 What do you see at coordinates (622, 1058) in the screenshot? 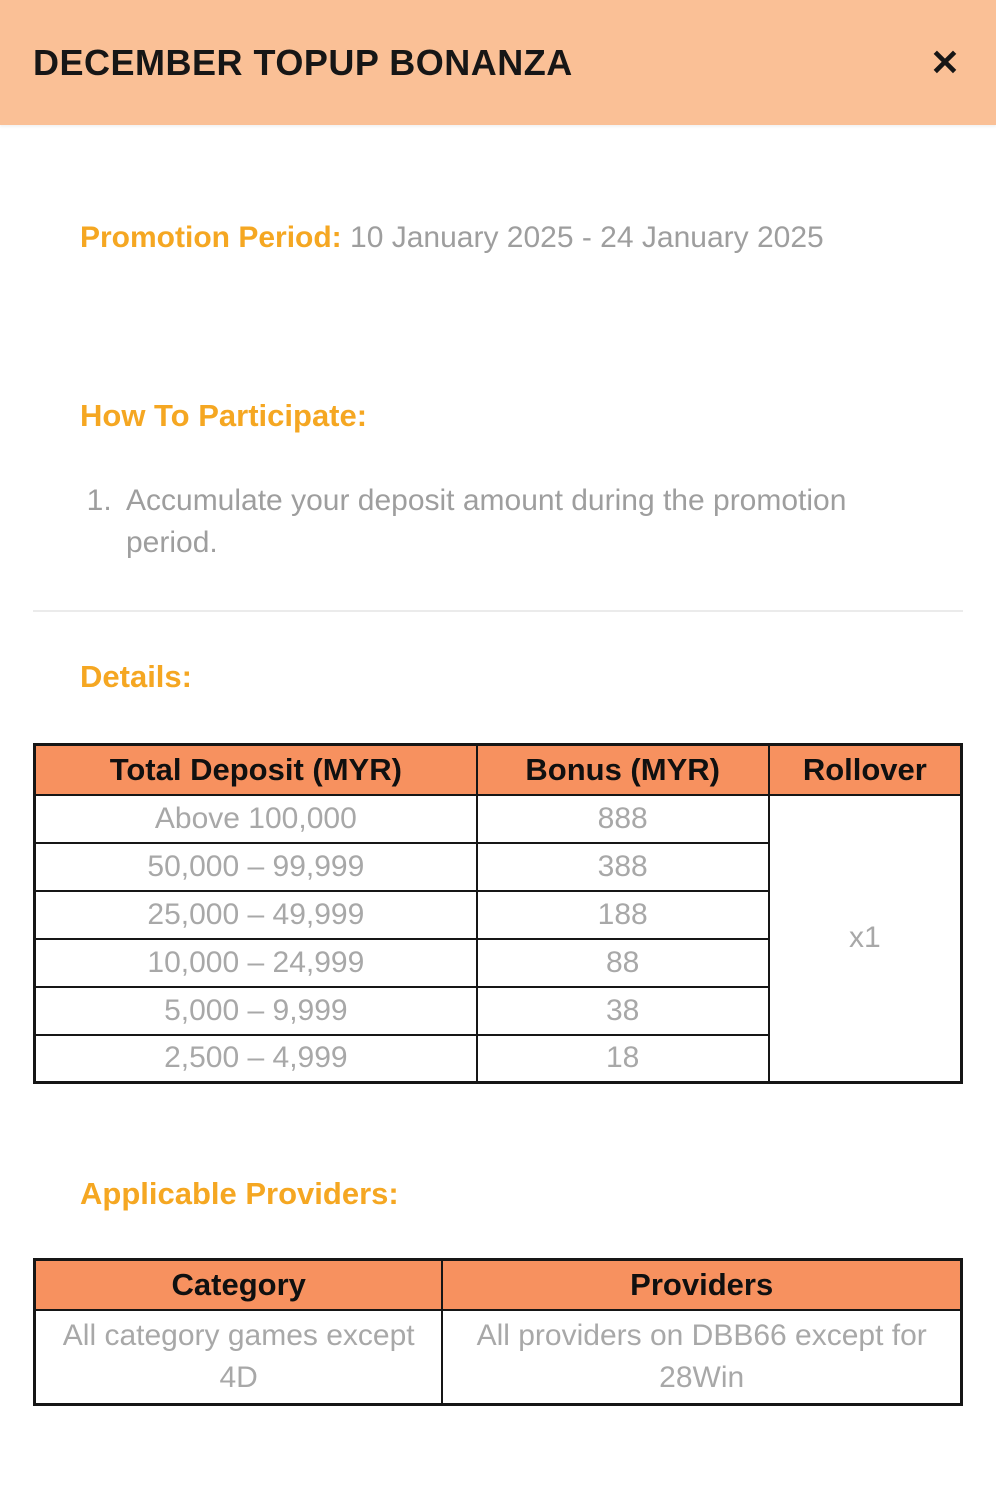
I see `bonus-cell: 18` at bounding box center [622, 1058].